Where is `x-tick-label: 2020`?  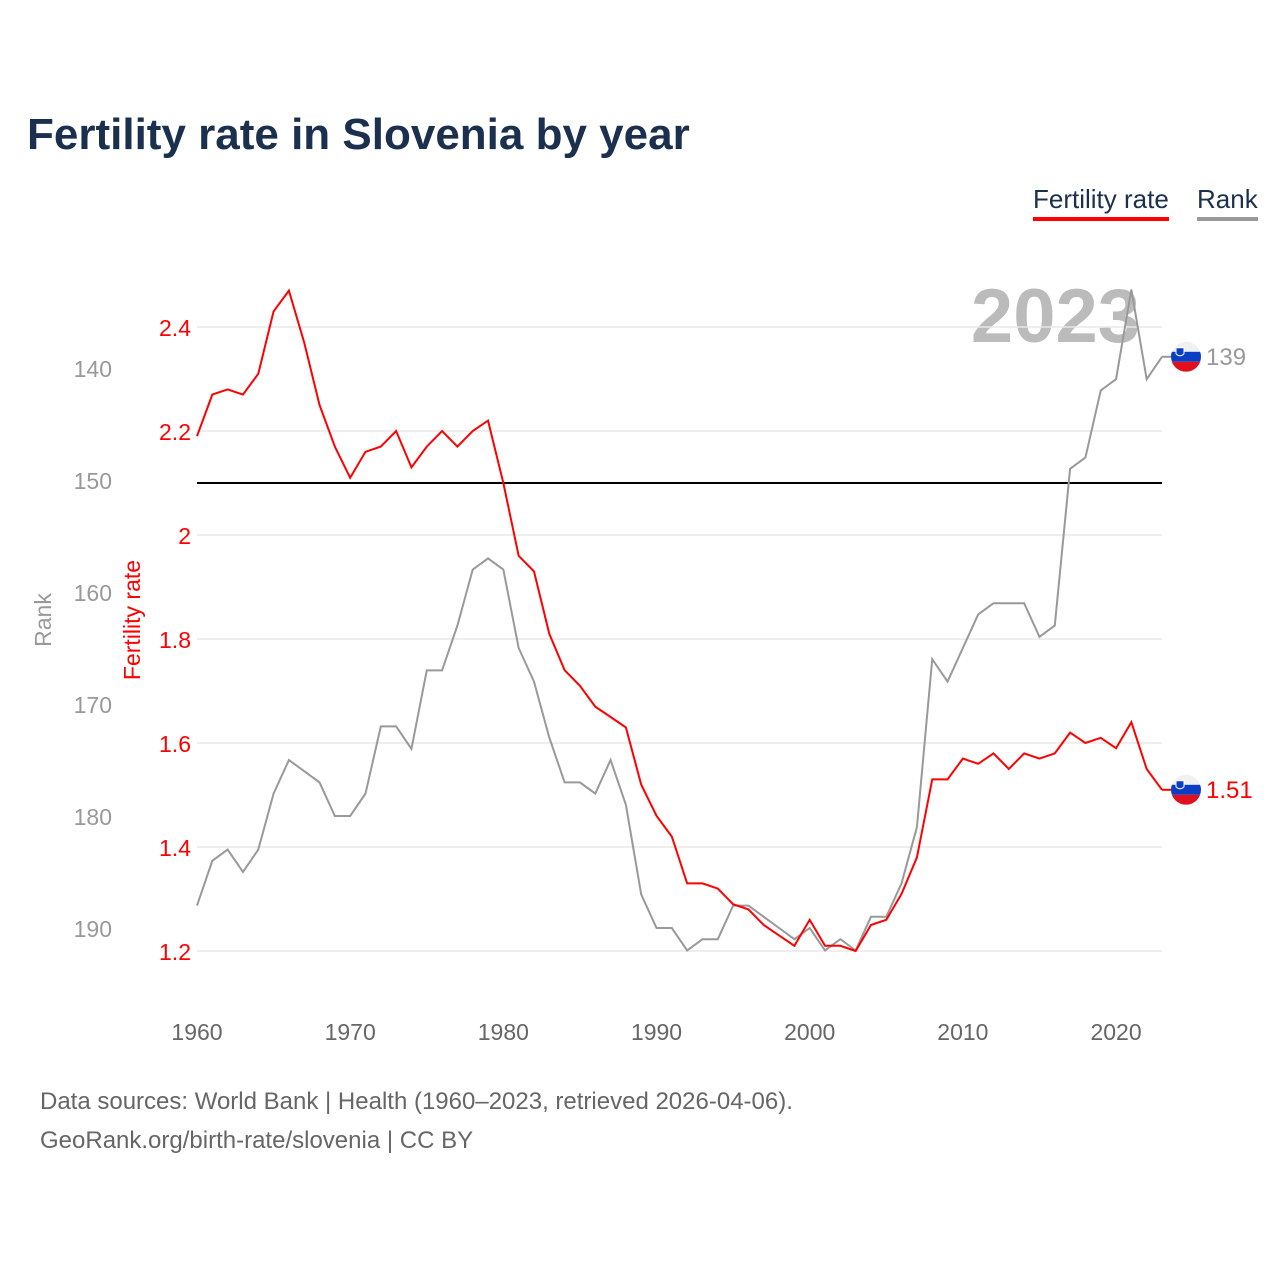
x-tick-label: 2020 is located at coordinates (1115, 1032).